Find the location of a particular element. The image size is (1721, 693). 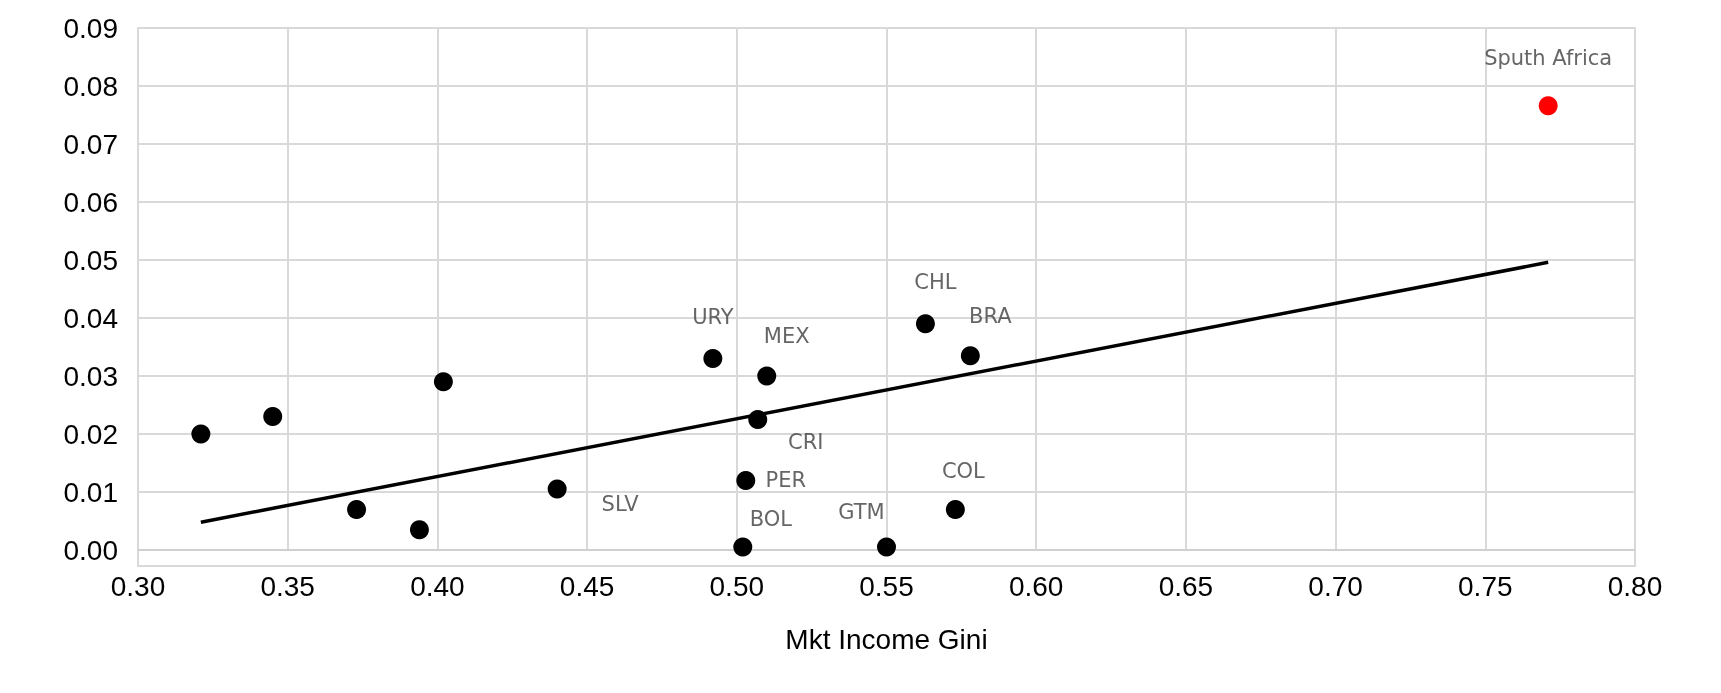

y-tick-label: 0.02 is located at coordinates (90, 434).